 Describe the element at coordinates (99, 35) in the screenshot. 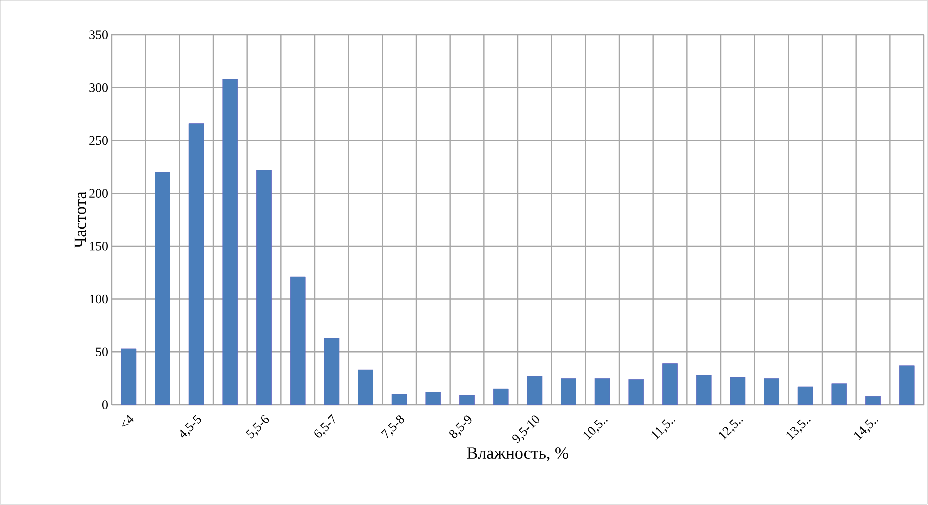

I see `y-tick-label: 350` at that location.